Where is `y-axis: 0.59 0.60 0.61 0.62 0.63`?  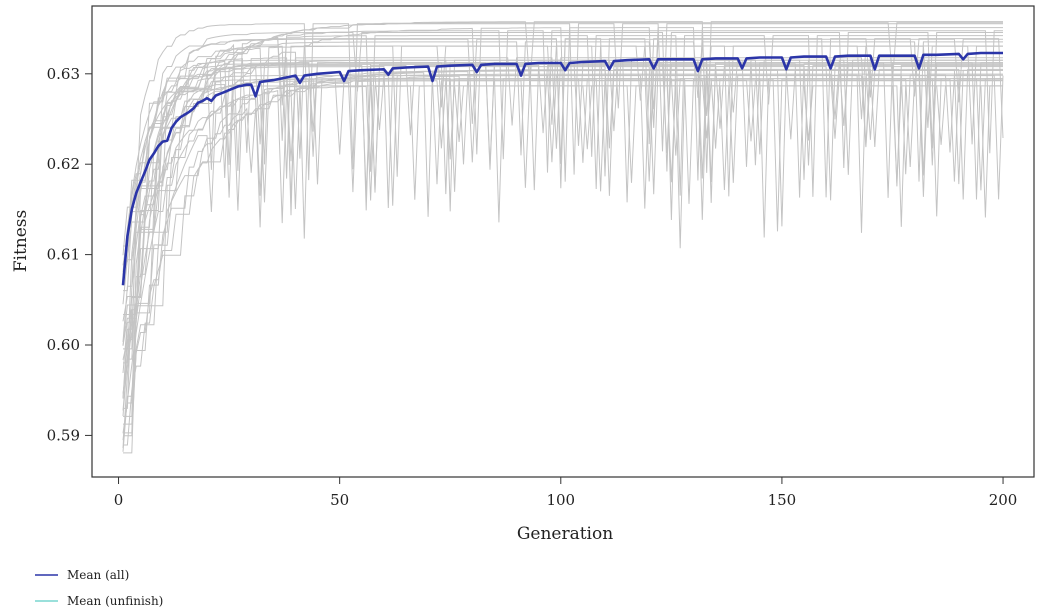
y-axis: 0.59 0.60 0.61 0.62 0.63 is located at coordinates (69, 254).